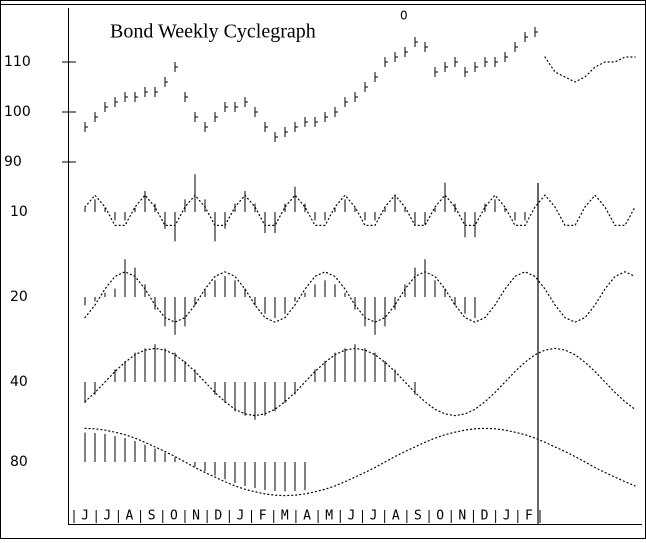 The image size is (646, 543). Describe the element at coordinates (19, 297) in the screenshot. I see `cycle-label: 20` at that location.